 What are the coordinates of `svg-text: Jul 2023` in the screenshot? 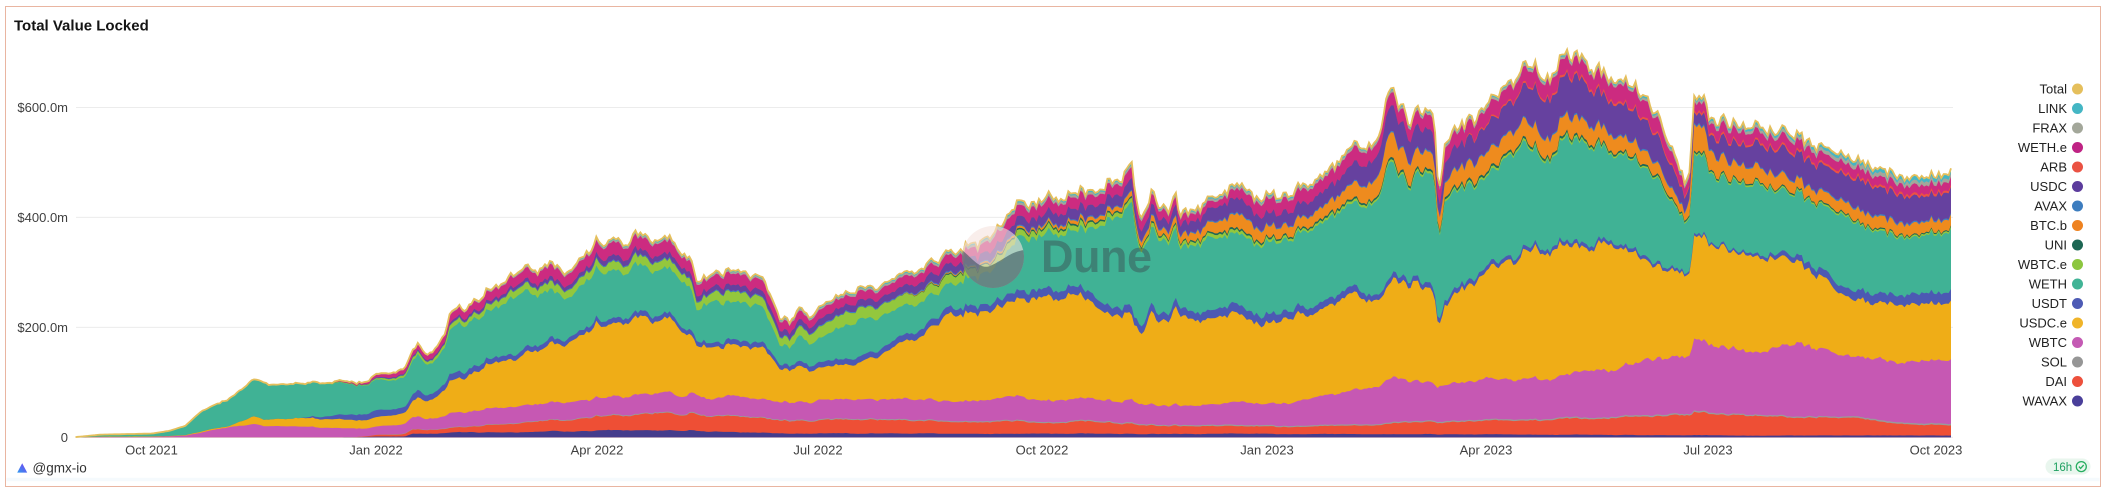 It's located at (1707, 450).